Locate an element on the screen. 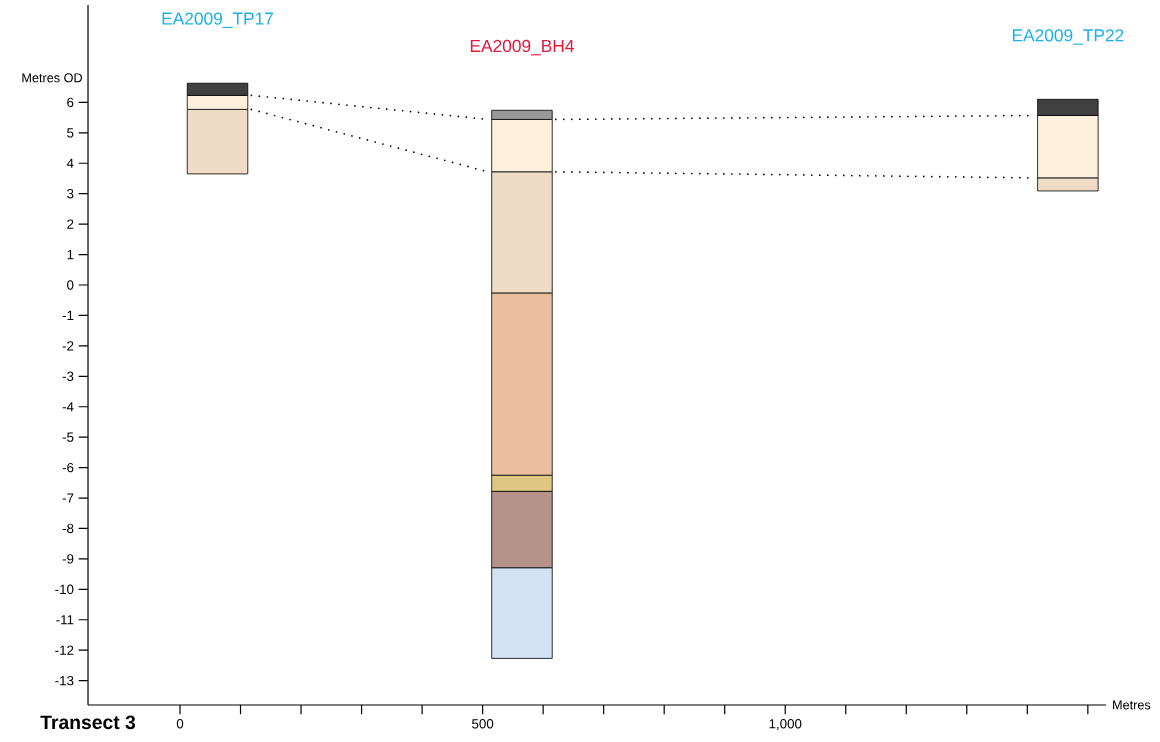 The width and height of the screenshot is (1160, 742). y-tick-label: -2 is located at coordinates (68, 346).